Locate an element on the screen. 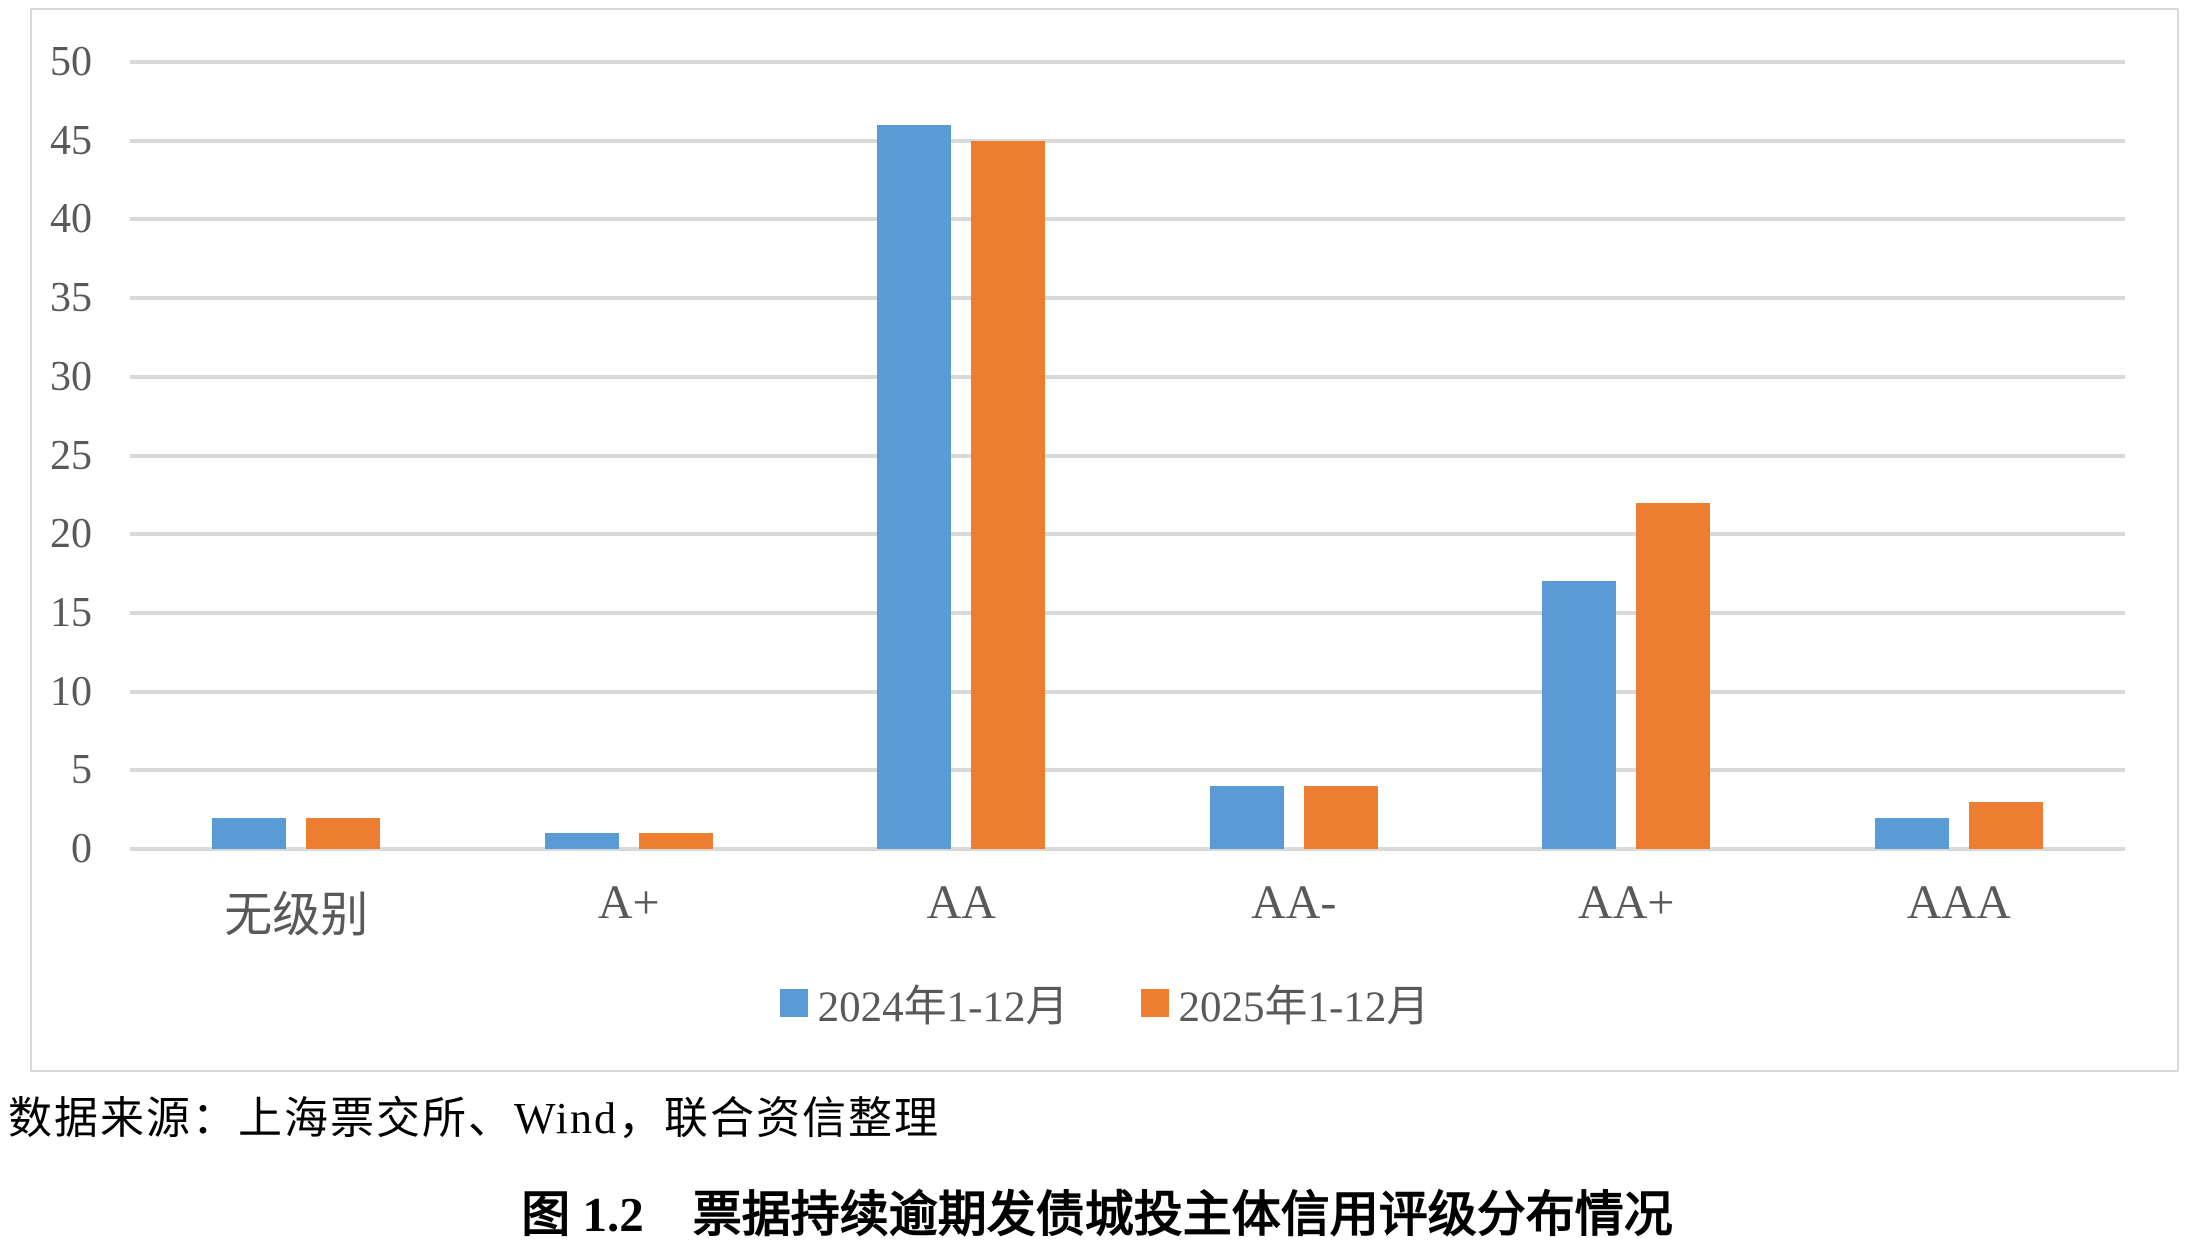 This screenshot has height=1256, width=2194. category-band-AA- is located at coordinates (1294, 455).